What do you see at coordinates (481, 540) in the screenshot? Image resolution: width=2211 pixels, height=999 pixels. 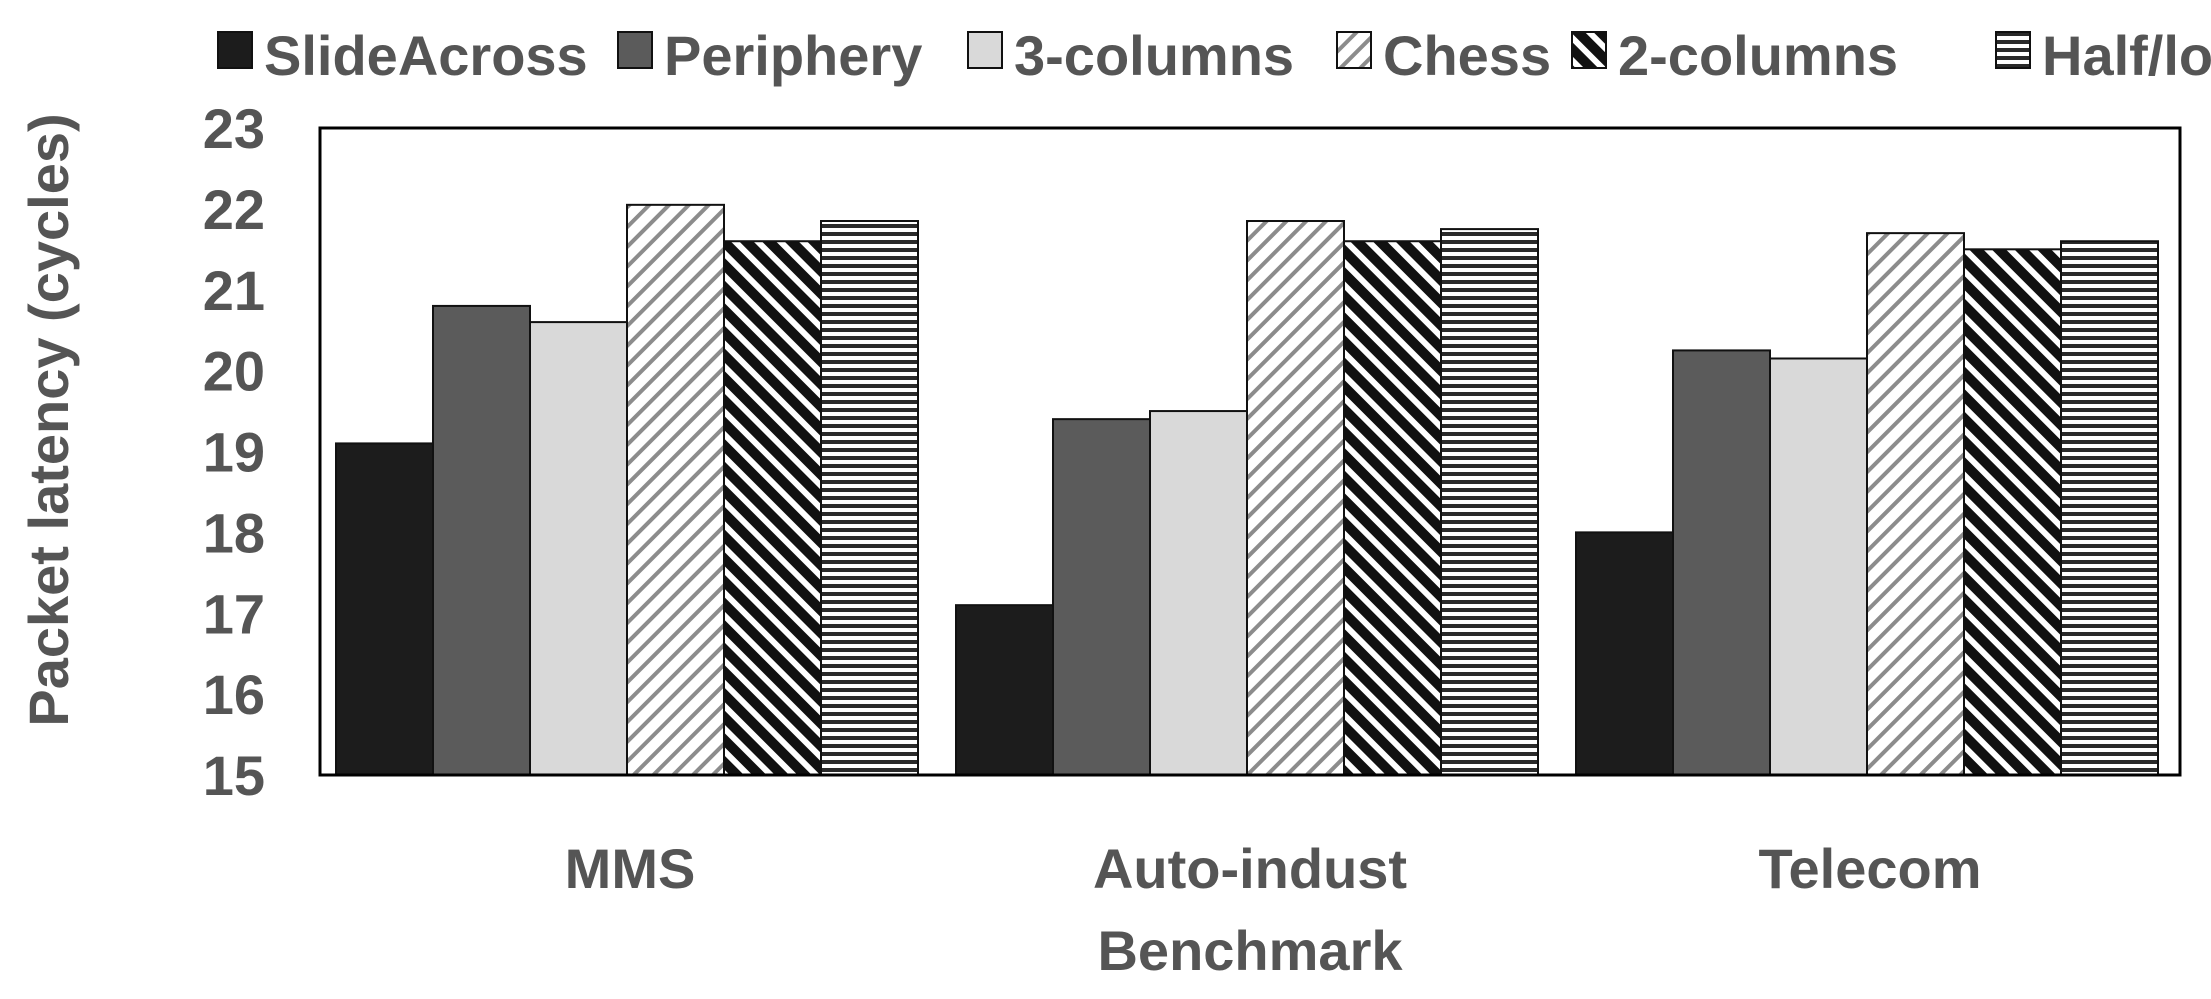 I see `bar-periphery-mms` at bounding box center [481, 540].